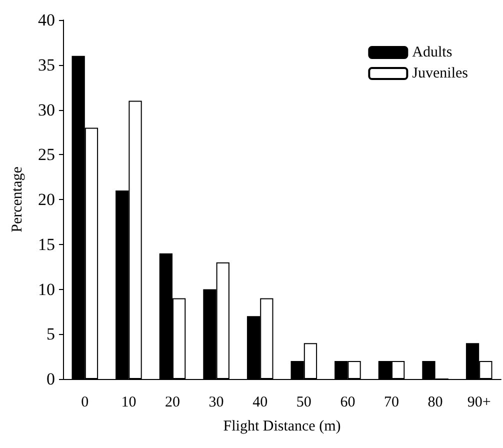 This screenshot has height=448, width=503. What do you see at coordinates (128, 402) in the screenshot?
I see `x-tick-label: 10` at bounding box center [128, 402].